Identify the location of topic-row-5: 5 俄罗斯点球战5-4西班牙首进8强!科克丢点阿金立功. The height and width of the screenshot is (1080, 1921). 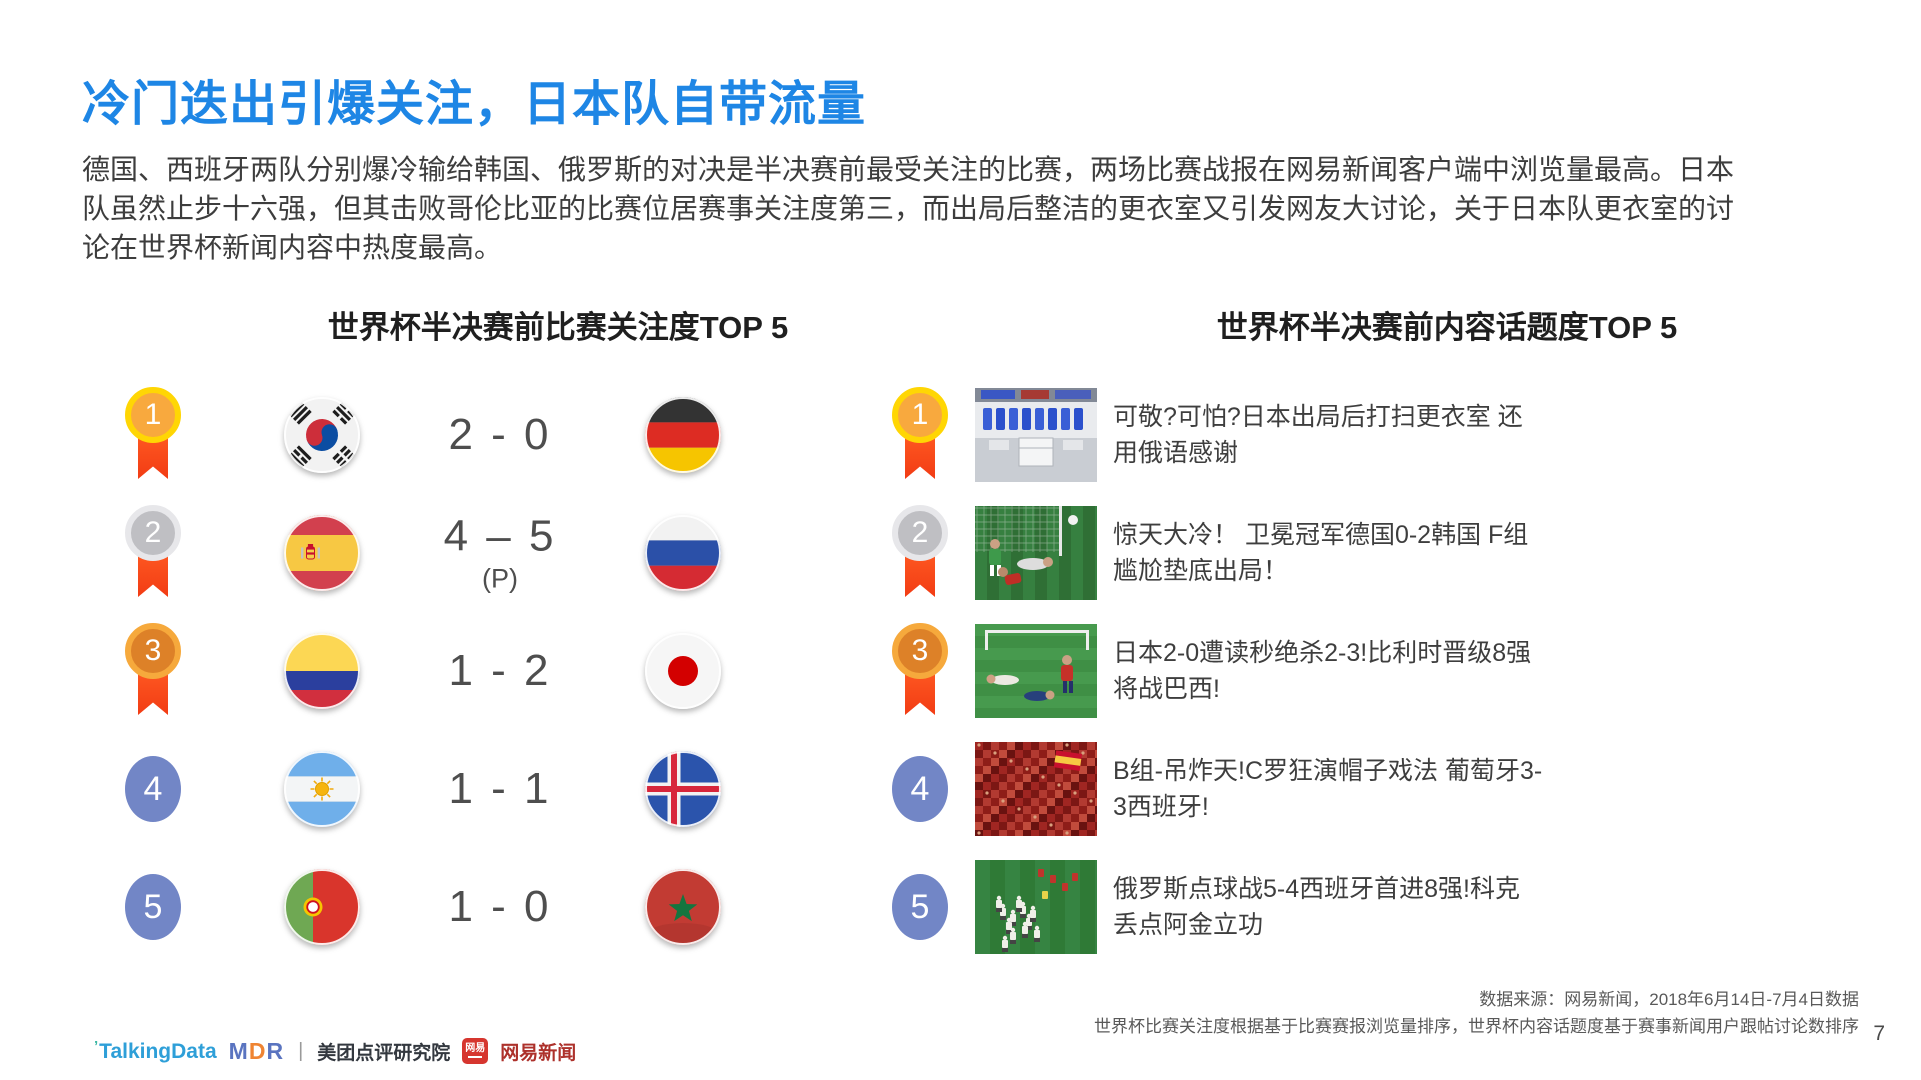
(1210, 907).